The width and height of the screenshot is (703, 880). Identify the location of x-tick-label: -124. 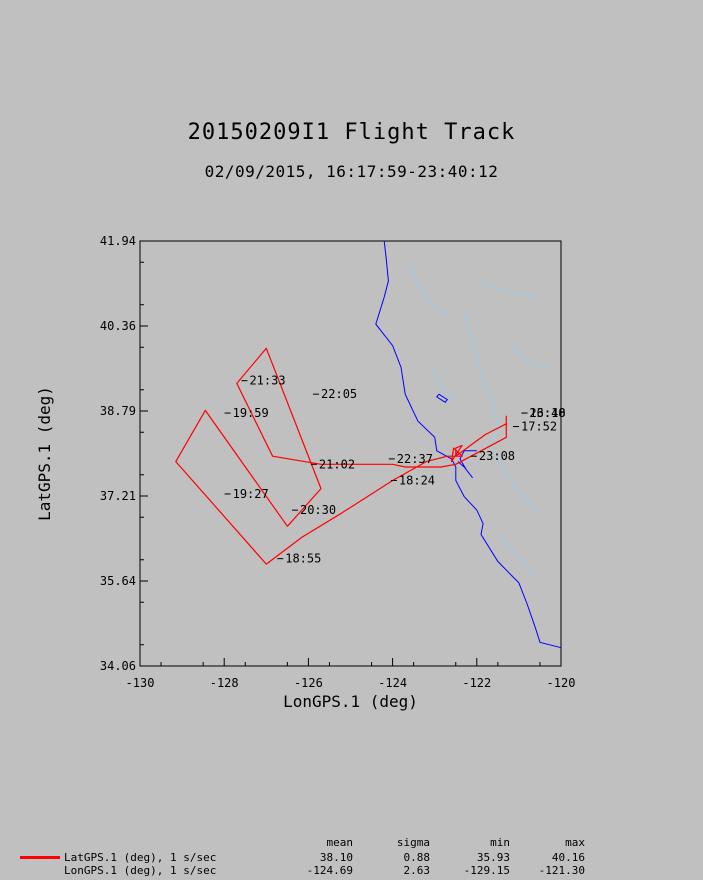
(392, 683).